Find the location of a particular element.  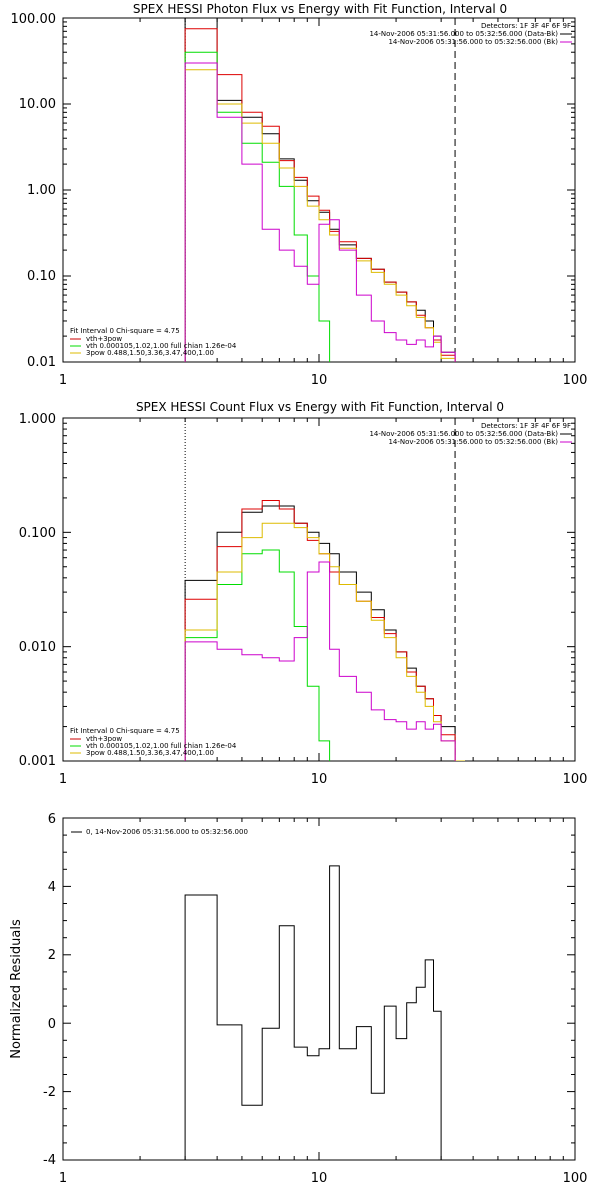

y-tick-labels: -4 -2 0 2 4 6 is located at coordinates (49, 990).